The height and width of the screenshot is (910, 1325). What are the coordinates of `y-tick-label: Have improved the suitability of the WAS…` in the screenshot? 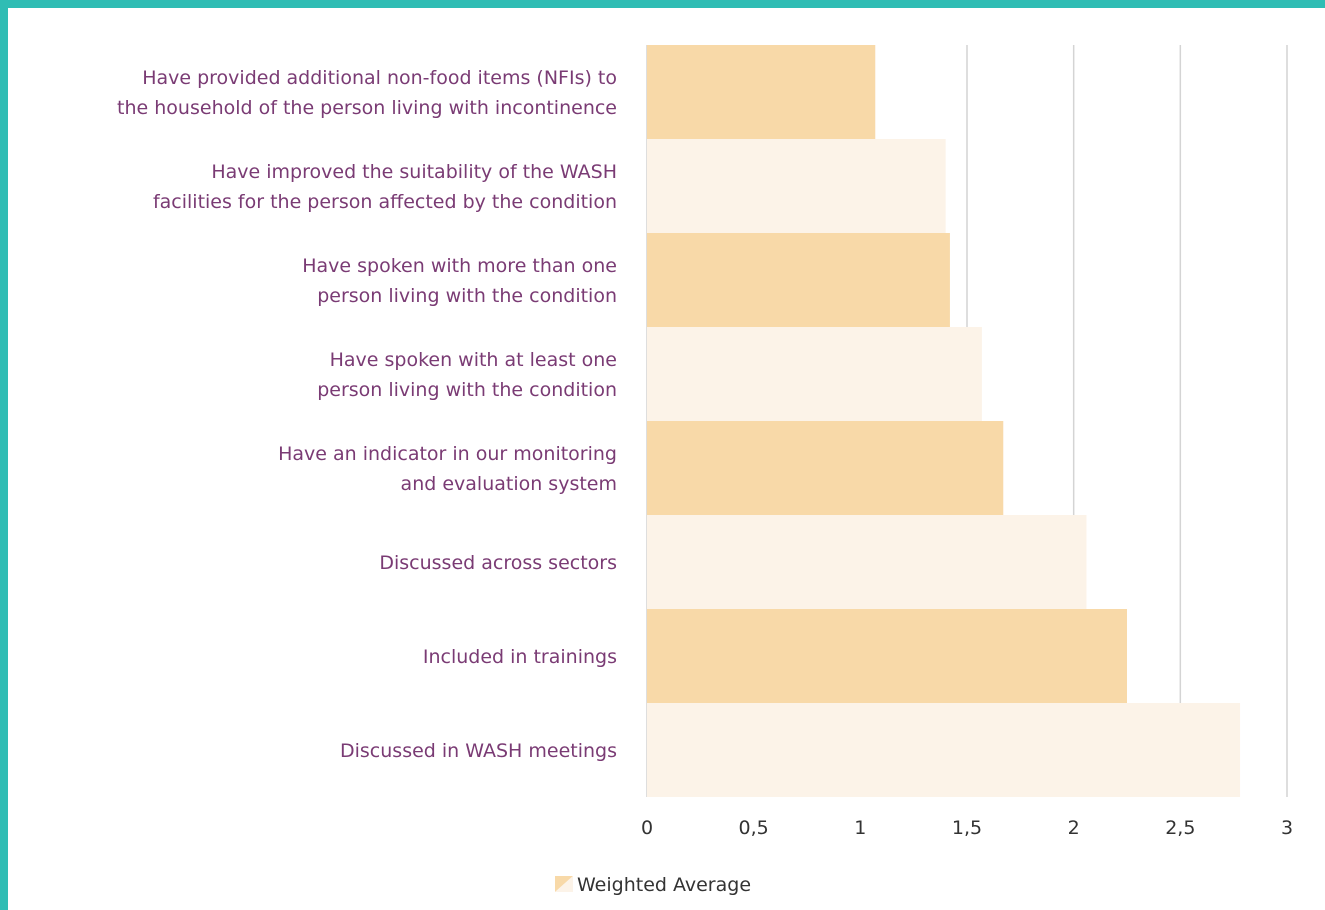 It's located at (385, 187).